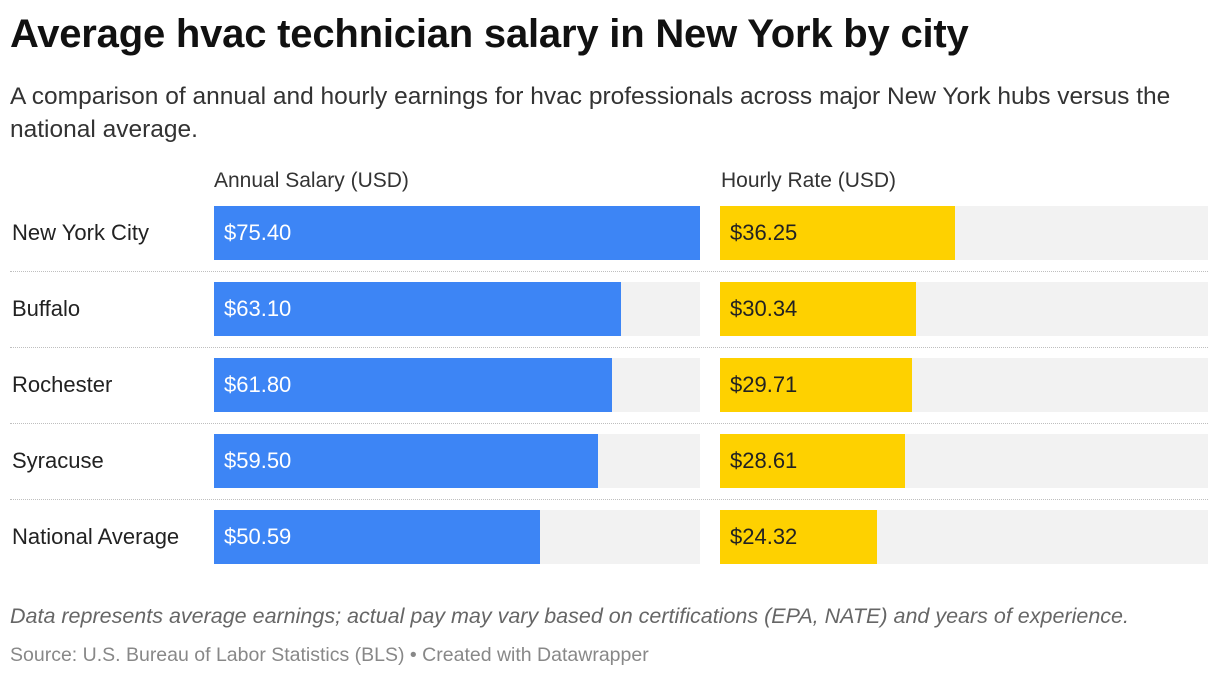 The image size is (1220, 678). What do you see at coordinates (809, 180) in the screenshot?
I see `hourly-column-header: Hourly Rate (USD)` at bounding box center [809, 180].